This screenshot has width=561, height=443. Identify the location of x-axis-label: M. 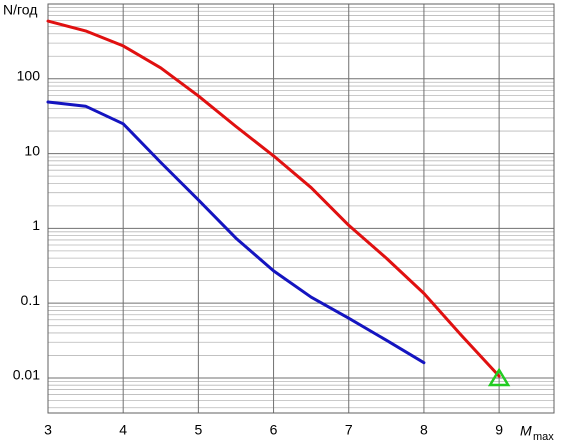
(526, 431).